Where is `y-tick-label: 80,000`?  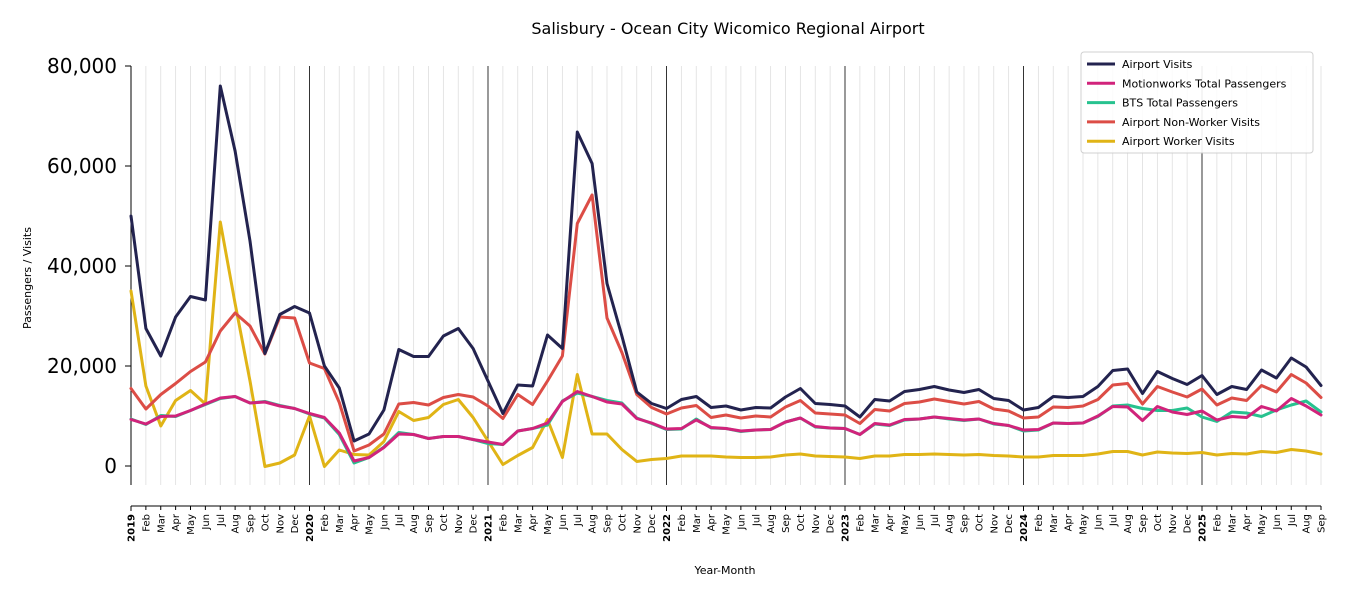
y-tick-label: 80,000 is located at coordinates (82, 66).